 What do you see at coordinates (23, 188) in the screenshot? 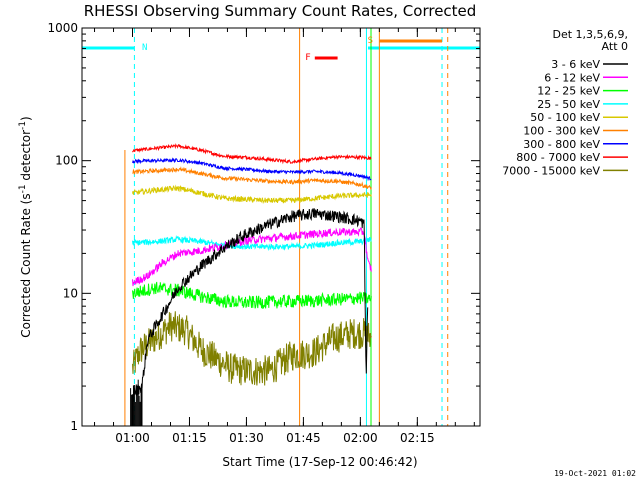
I see `y-axis-label-sup1: -1` at bounding box center [23, 188].